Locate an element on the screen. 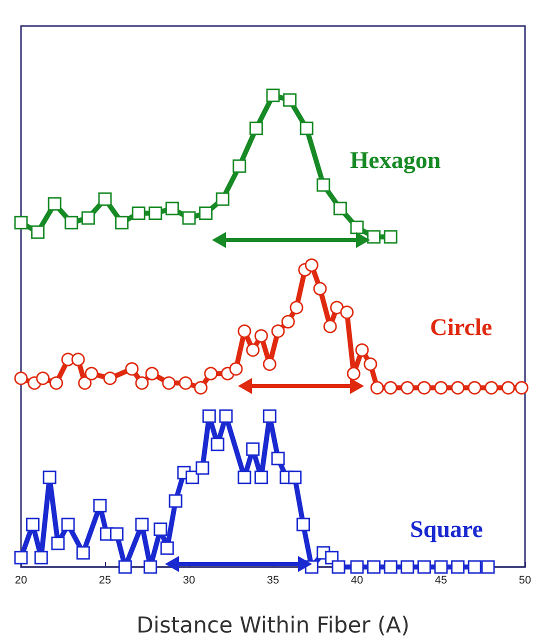 Image resolution: width=537 pixels, height=642 pixels. x-tick-label: 35 is located at coordinates (273, 580).